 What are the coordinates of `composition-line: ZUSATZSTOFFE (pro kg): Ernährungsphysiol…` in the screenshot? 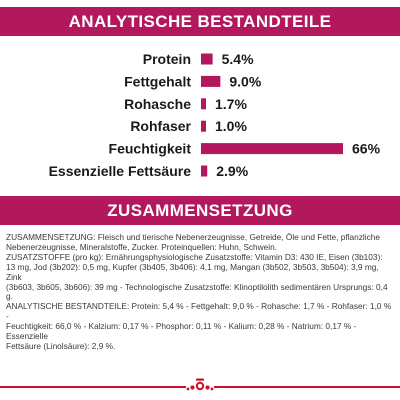 It's located at (194, 256).